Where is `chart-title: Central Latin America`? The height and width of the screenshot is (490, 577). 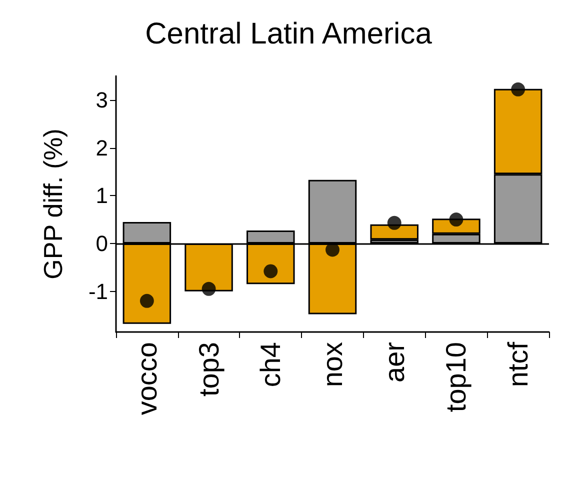 chart-title: Central Latin America is located at coordinates (288, 34).